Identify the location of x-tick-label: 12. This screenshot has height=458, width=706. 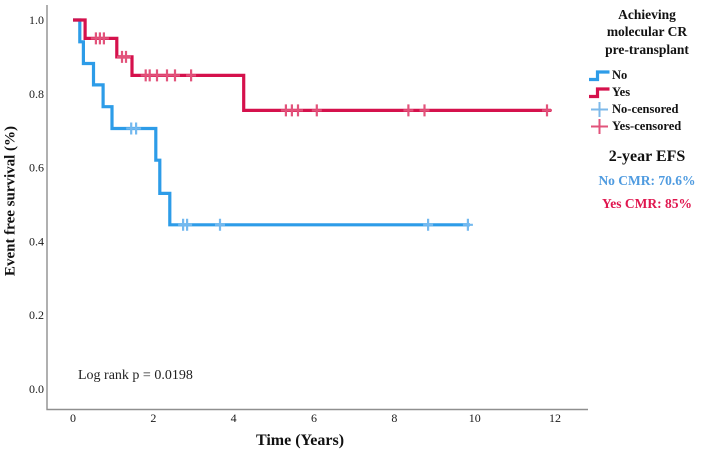
(555, 418).